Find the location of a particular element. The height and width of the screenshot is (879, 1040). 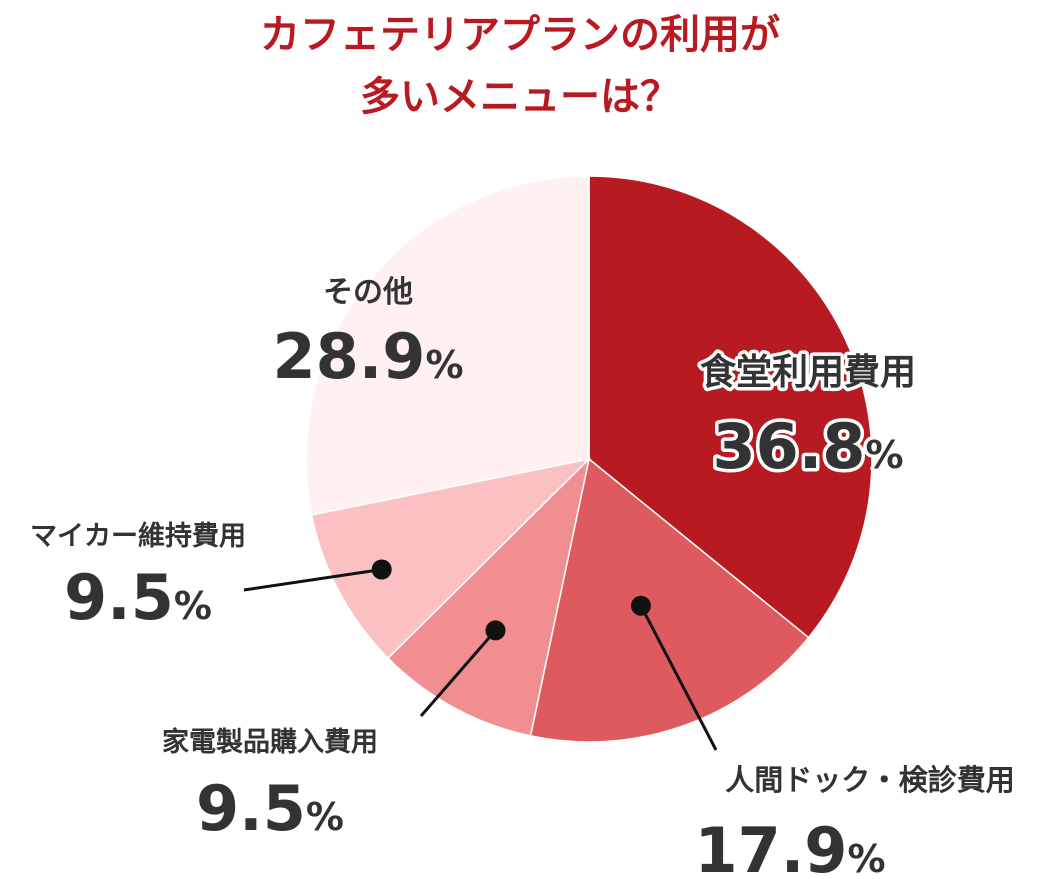

slice-label-4: その他 is located at coordinates (368, 292).